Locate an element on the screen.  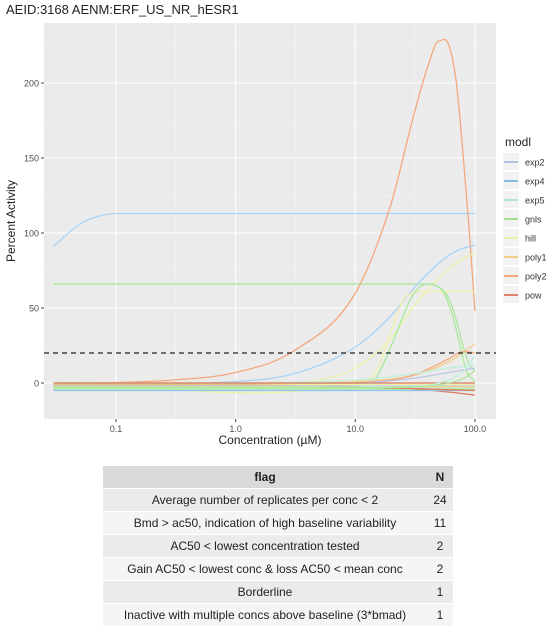
x-tick-label: 0.1 is located at coordinates (116, 429).